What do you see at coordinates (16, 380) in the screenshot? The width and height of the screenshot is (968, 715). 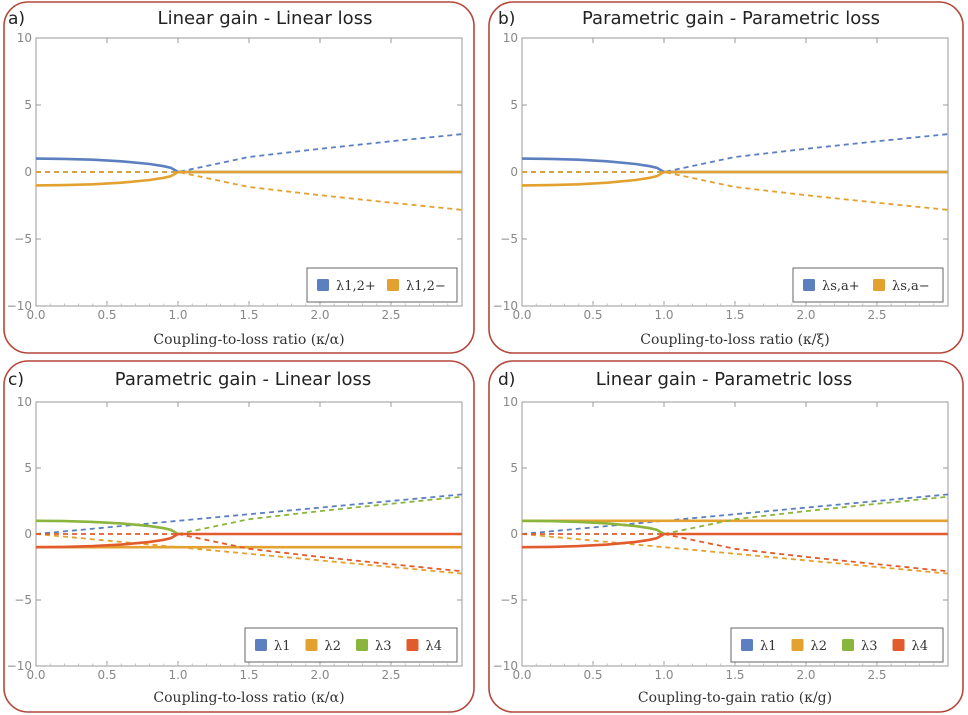 I see `panel-label: c)` at bounding box center [16, 380].